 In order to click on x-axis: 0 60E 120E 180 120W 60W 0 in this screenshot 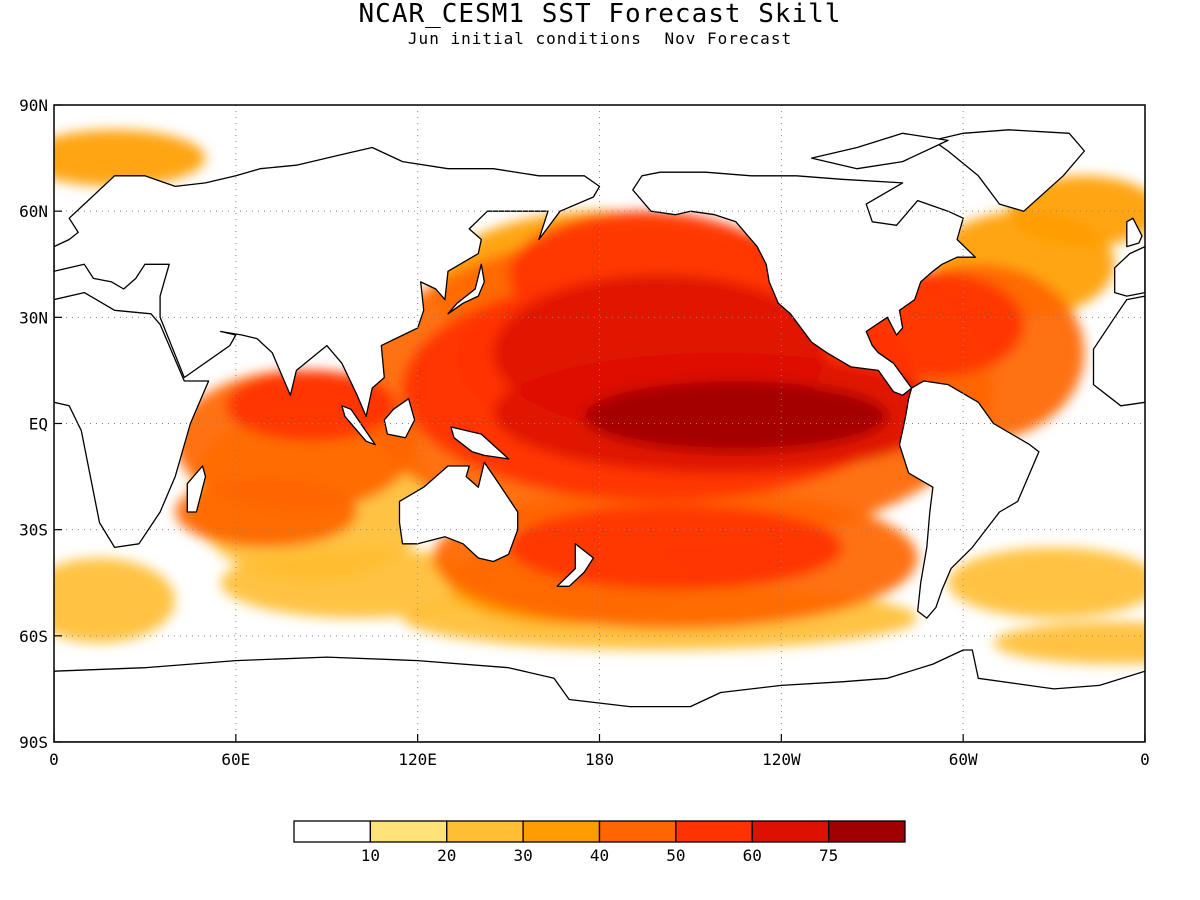, I will do `click(599, 751)`.